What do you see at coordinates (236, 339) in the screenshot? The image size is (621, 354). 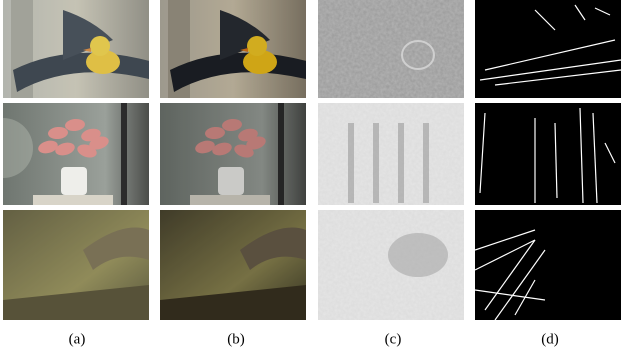 I see `panel-label: (b)` at bounding box center [236, 339].